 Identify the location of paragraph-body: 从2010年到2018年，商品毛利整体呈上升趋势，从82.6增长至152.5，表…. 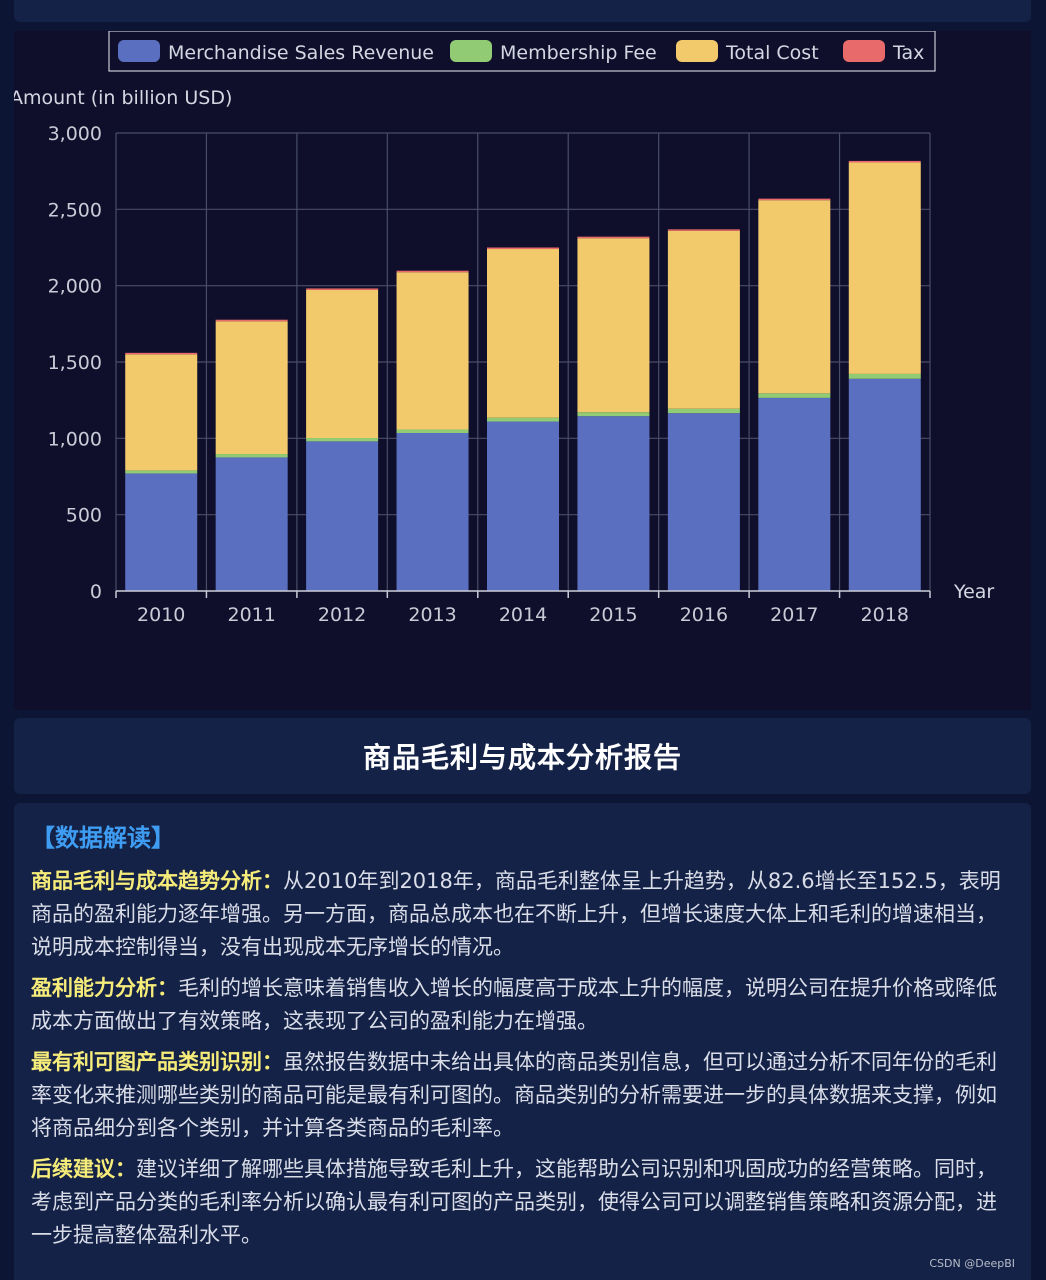
(516, 914).